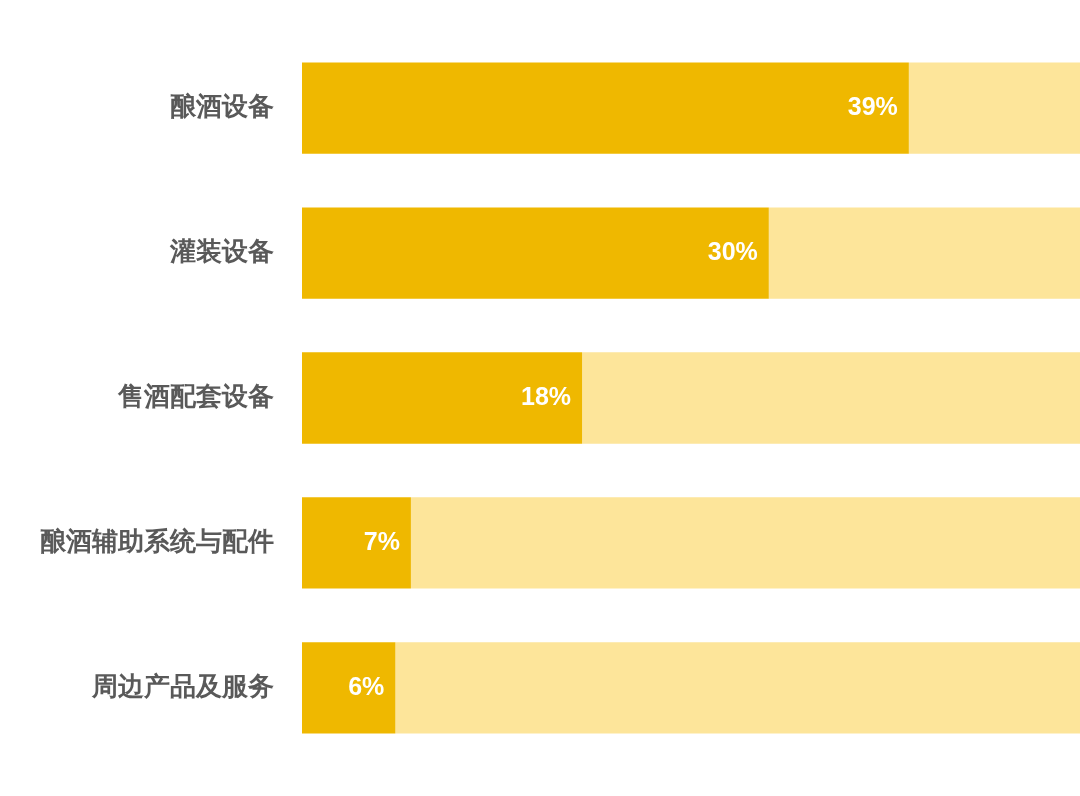  I want to click on data-label: 30%, so click(732, 250).